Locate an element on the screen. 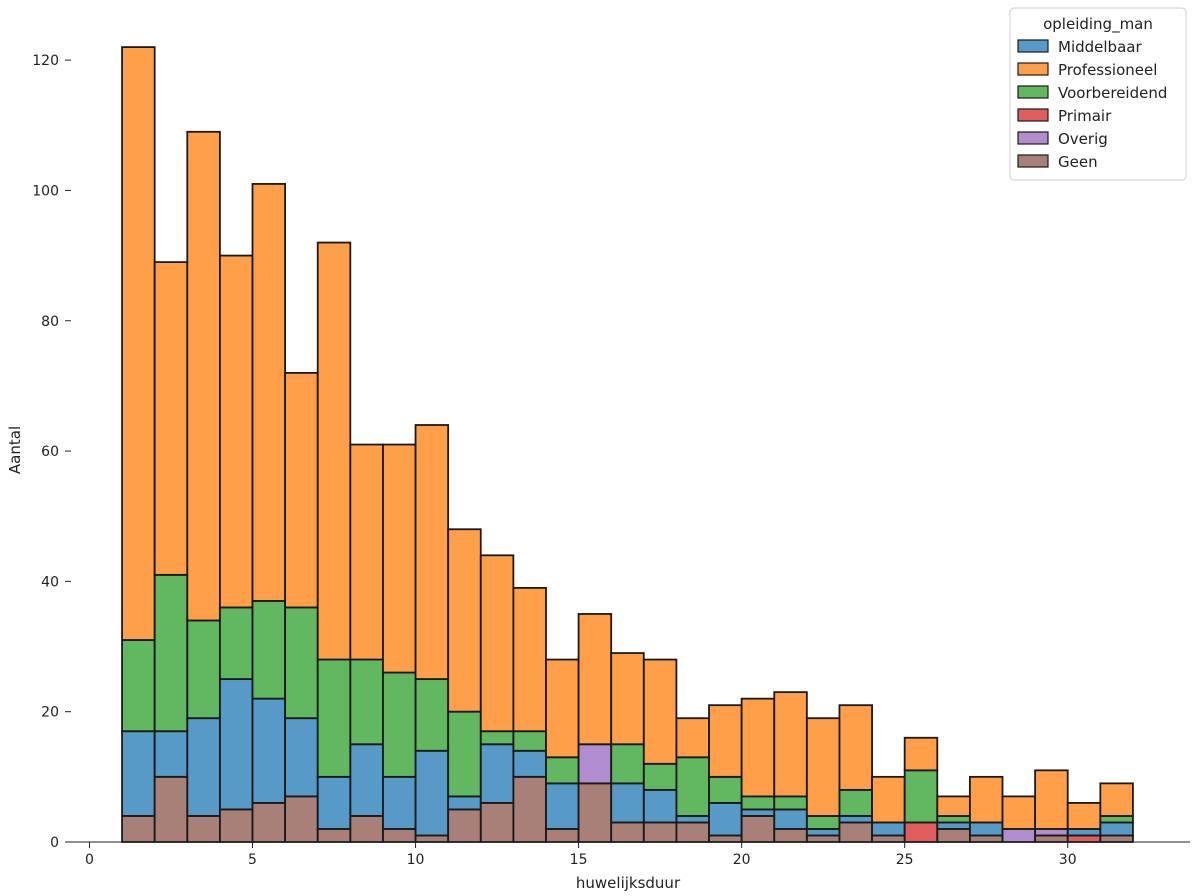 The image size is (1200, 896). x-axis-label: huwelijksduur is located at coordinates (628, 883).